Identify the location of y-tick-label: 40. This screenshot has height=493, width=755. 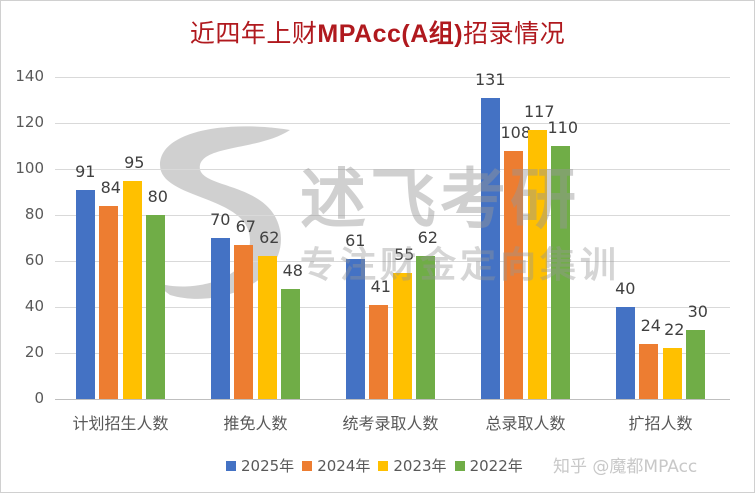
(34, 306).